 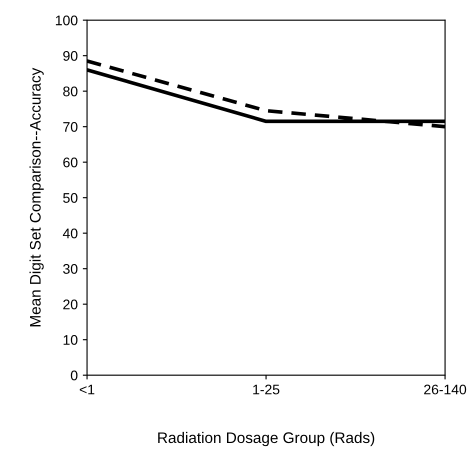 What do you see at coordinates (70, 269) in the screenshot?
I see `y-tick-label: 30` at bounding box center [70, 269].